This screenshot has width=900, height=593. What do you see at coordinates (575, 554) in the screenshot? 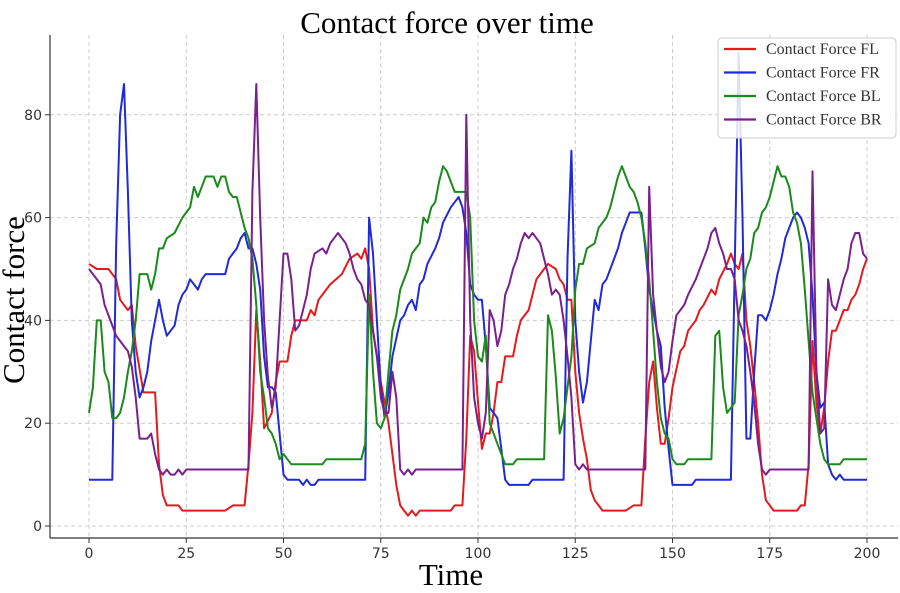
I see `x-tick-label: 125` at bounding box center [575, 554].